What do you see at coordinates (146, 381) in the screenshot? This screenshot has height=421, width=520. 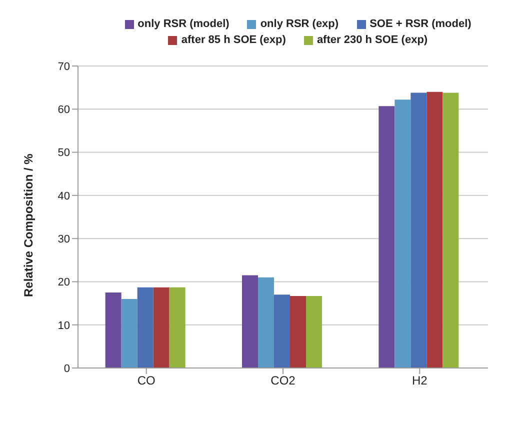 I see `x-tick-label: CO` at bounding box center [146, 381].